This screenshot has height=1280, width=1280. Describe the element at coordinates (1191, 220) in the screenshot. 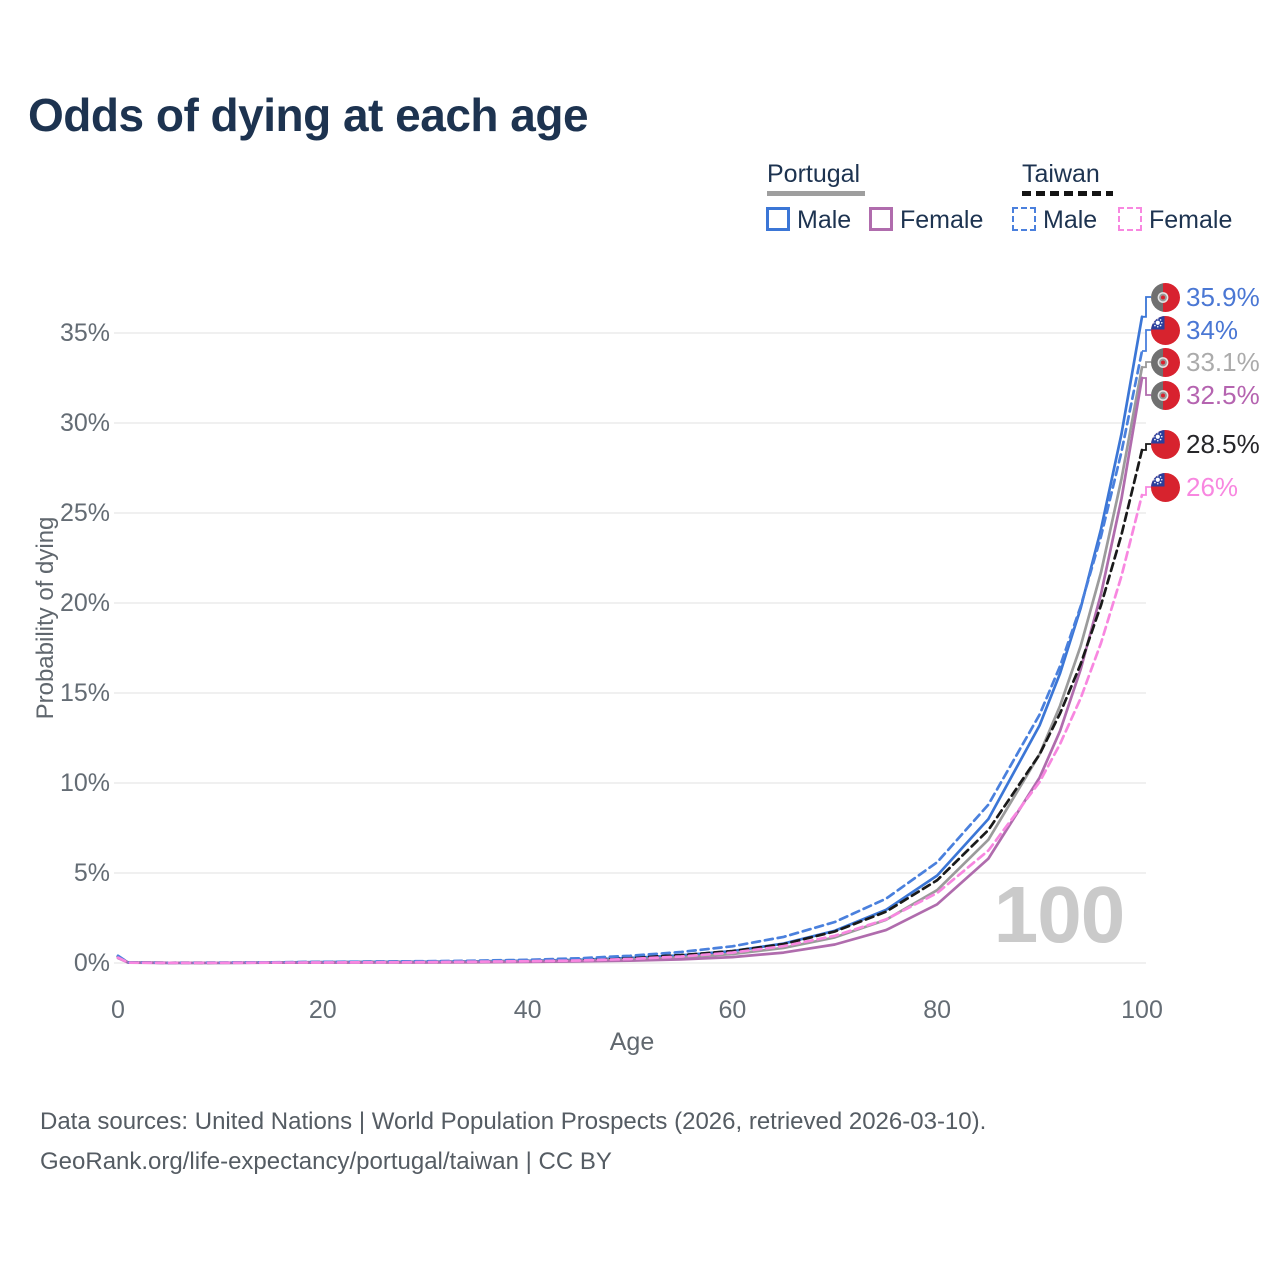

I see `legend-label-taiwan-female: Female` at that location.